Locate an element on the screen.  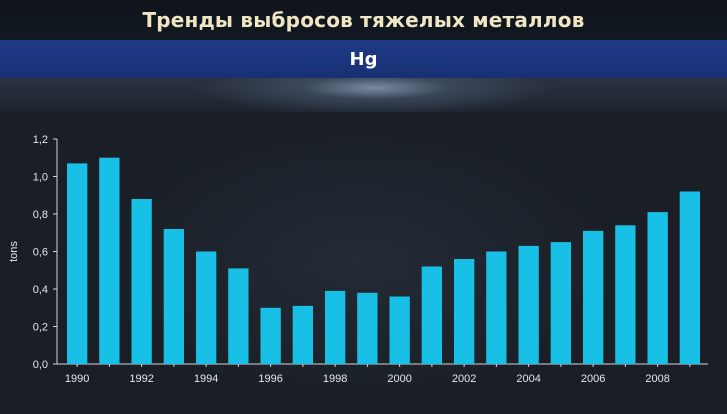
bar-1993 is located at coordinates (173, 296).